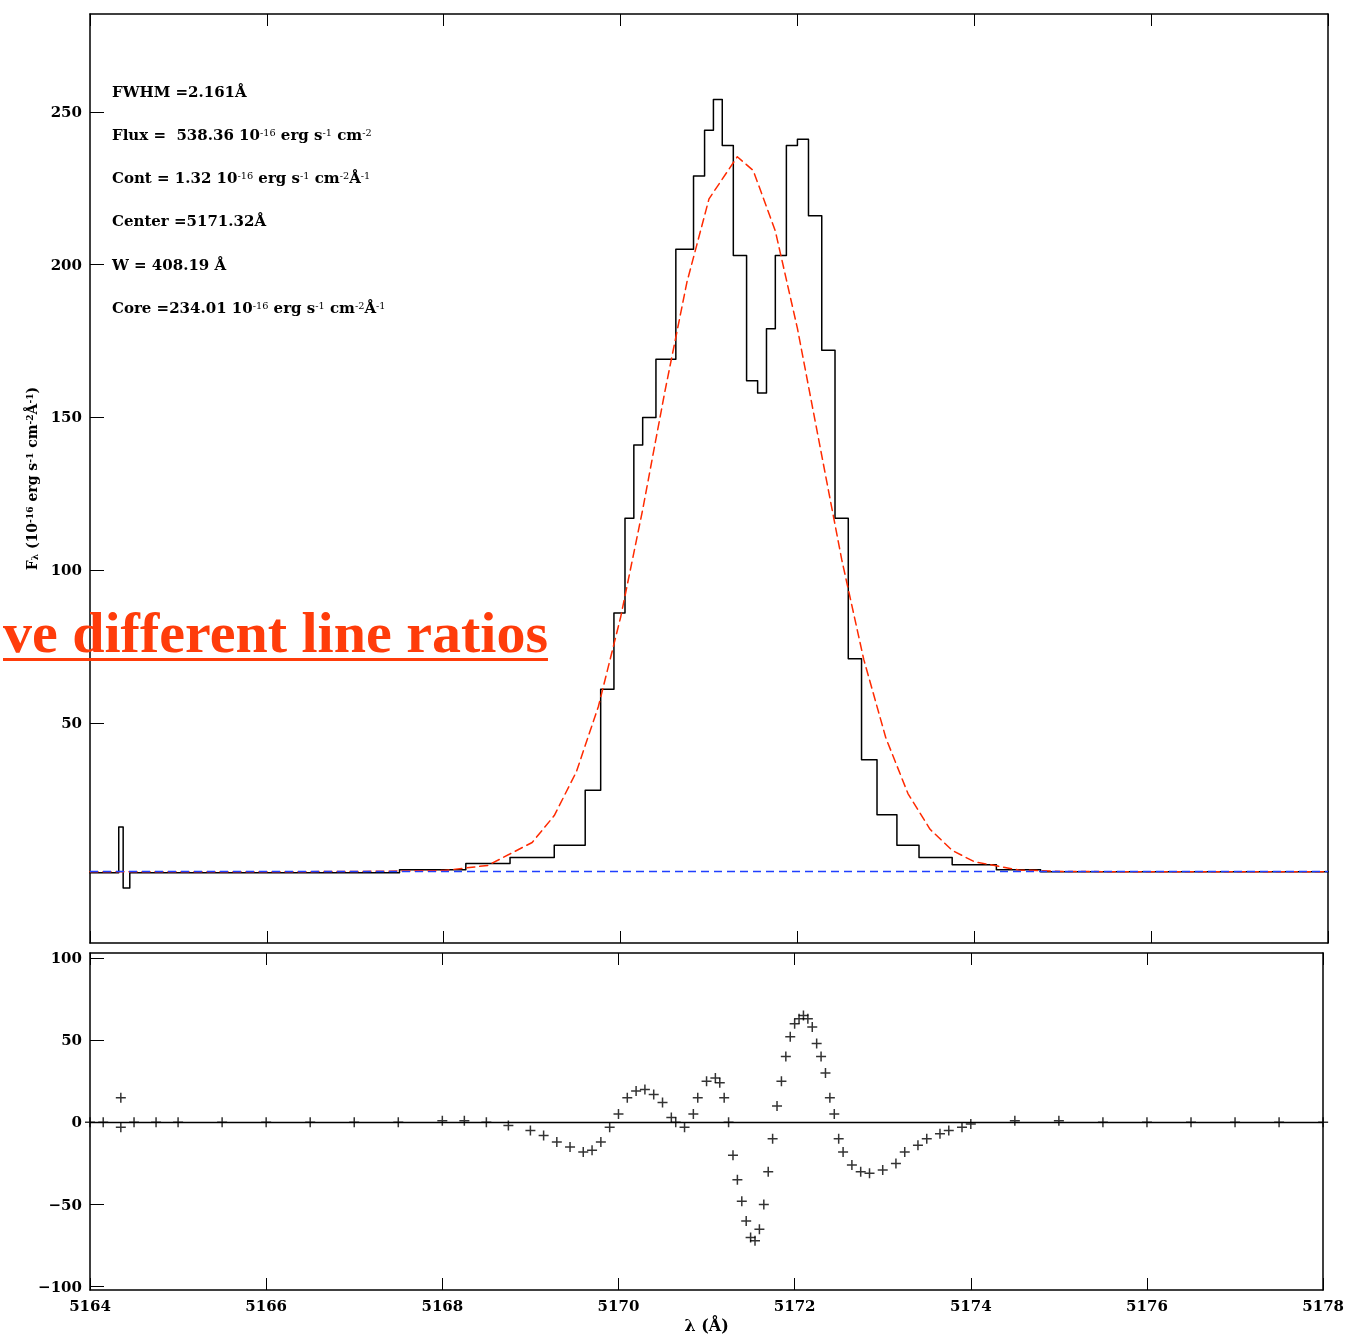 The width and height of the screenshot is (1347, 1342). I want to click on y-tick-label: 150, so click(66, 417).